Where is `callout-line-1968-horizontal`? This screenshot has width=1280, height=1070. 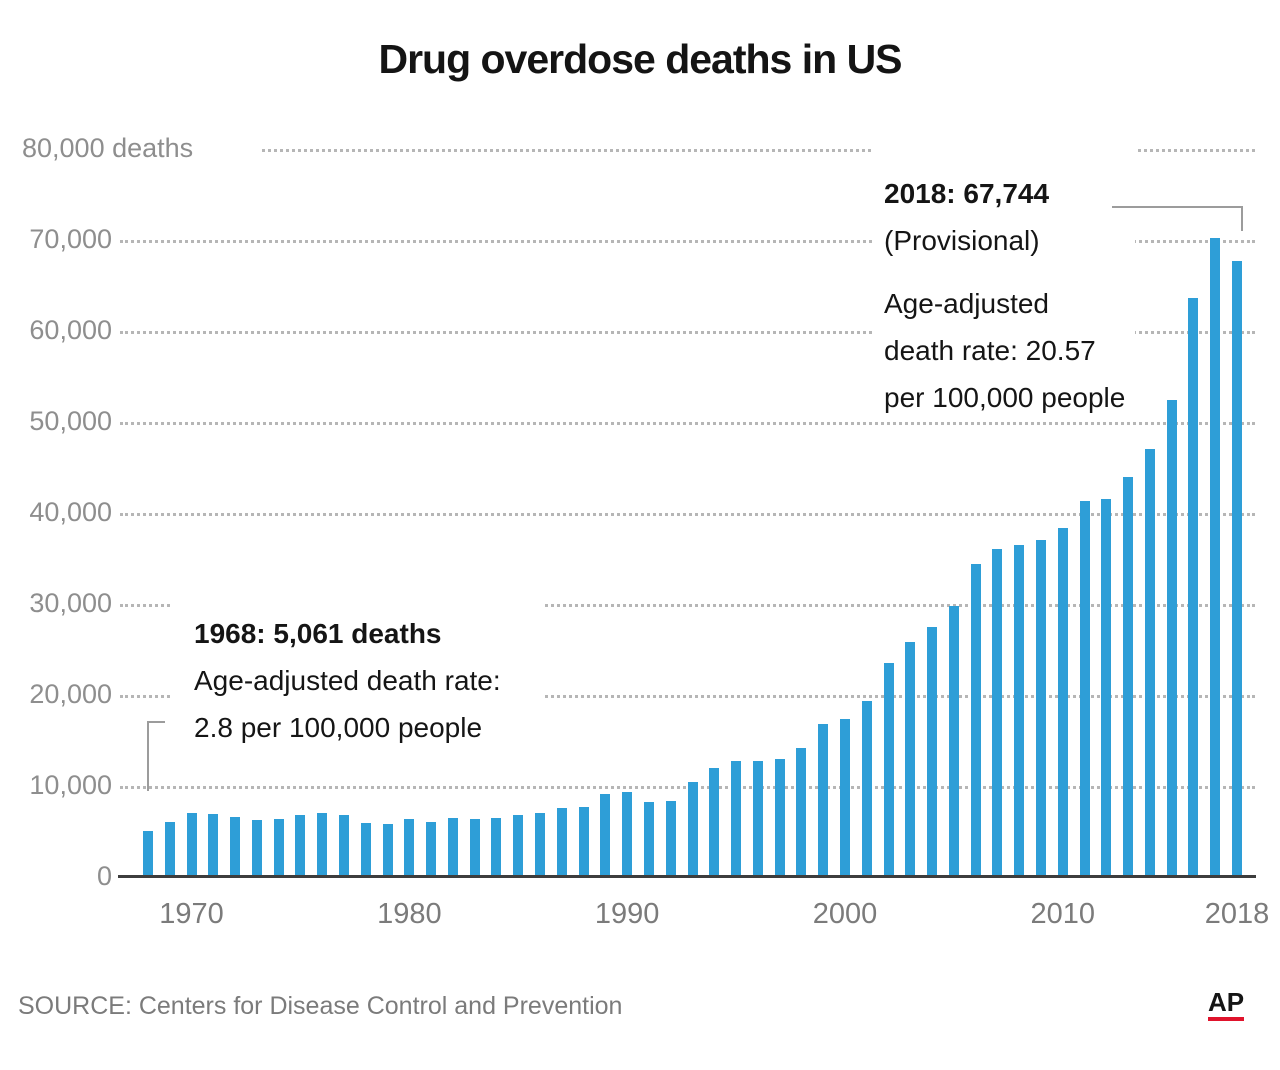
callout-line-1968-horizontal is located at coordinates (156, 722).